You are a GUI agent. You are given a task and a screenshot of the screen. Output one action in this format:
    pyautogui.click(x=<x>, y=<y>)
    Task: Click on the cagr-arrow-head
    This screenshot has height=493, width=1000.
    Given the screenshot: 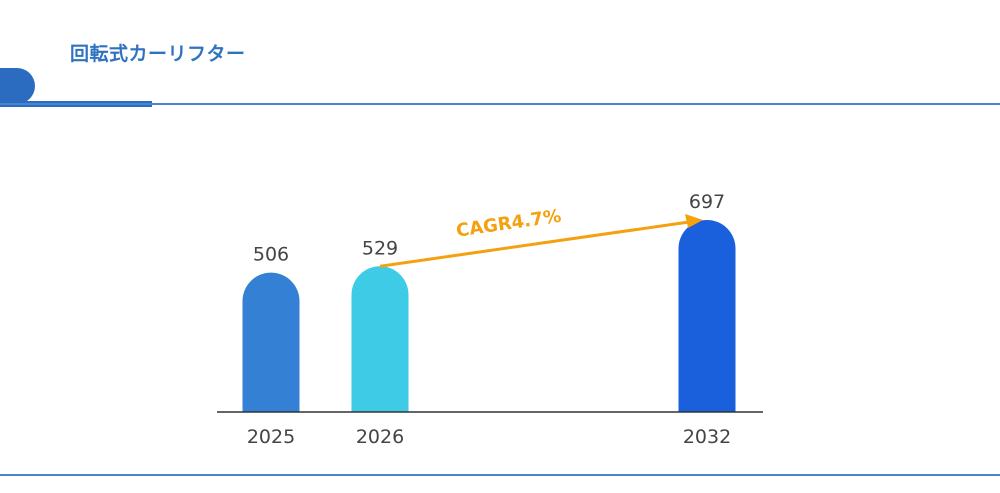 What is the action you would take?
    pyautogui.click(x=694, y=220)
    